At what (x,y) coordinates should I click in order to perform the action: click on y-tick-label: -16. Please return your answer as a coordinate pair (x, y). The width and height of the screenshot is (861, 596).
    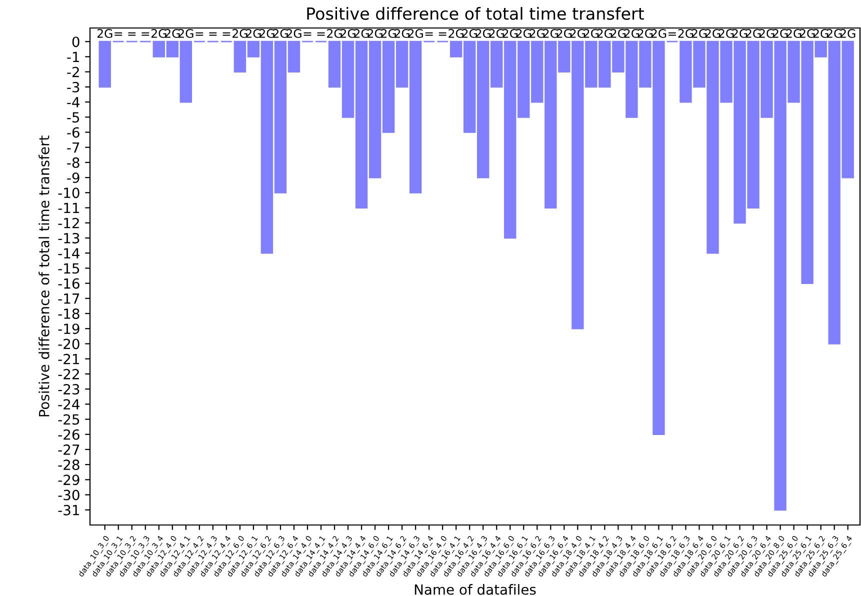
    Looking at the image, I should click on (69, 283).